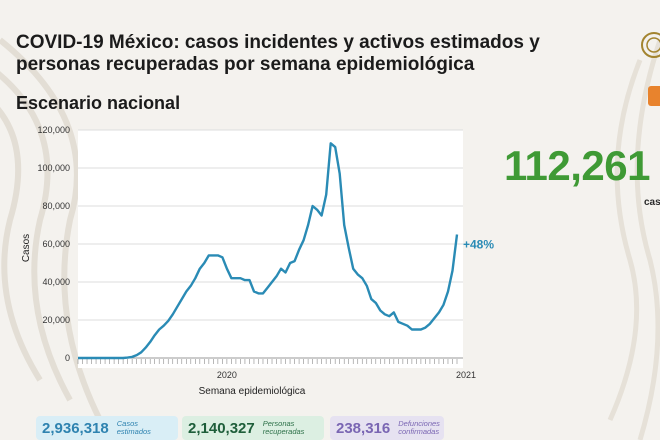 The height and width of the screenshot is (440, 660). What do you see at coordinates (582, 165) in the screenshot?
I see `headline-active-cases: 112,261 (` at bounding box center [582, 165].